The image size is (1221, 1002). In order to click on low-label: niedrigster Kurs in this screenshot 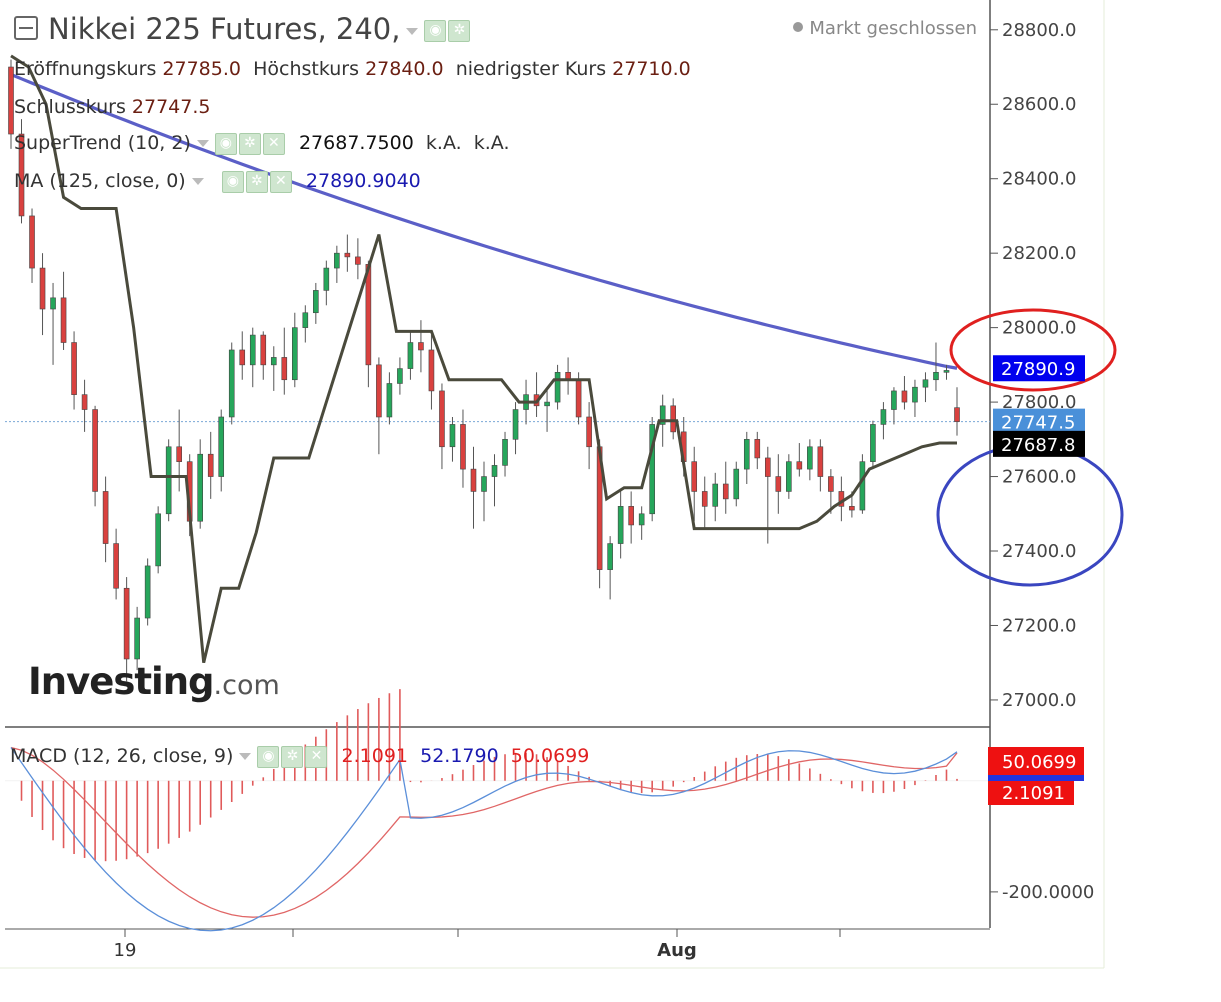, I will do `click(531, 69)`.